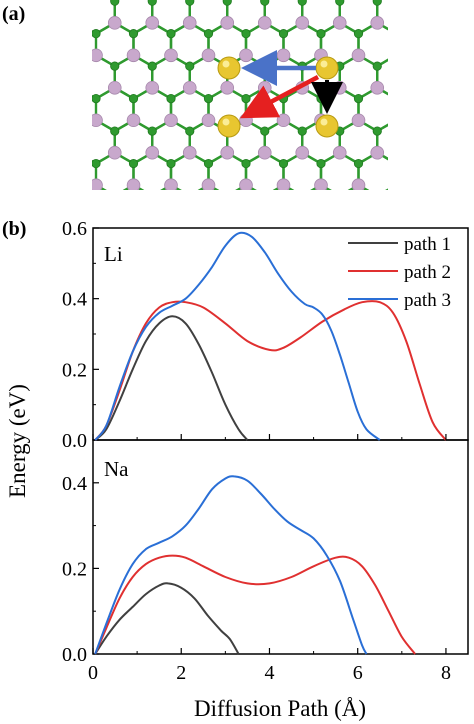  What do you see at coordinates (427, 272) in the screenshot?
I see `legend-label-path-2: path 2` at bounding box center [427, 272].